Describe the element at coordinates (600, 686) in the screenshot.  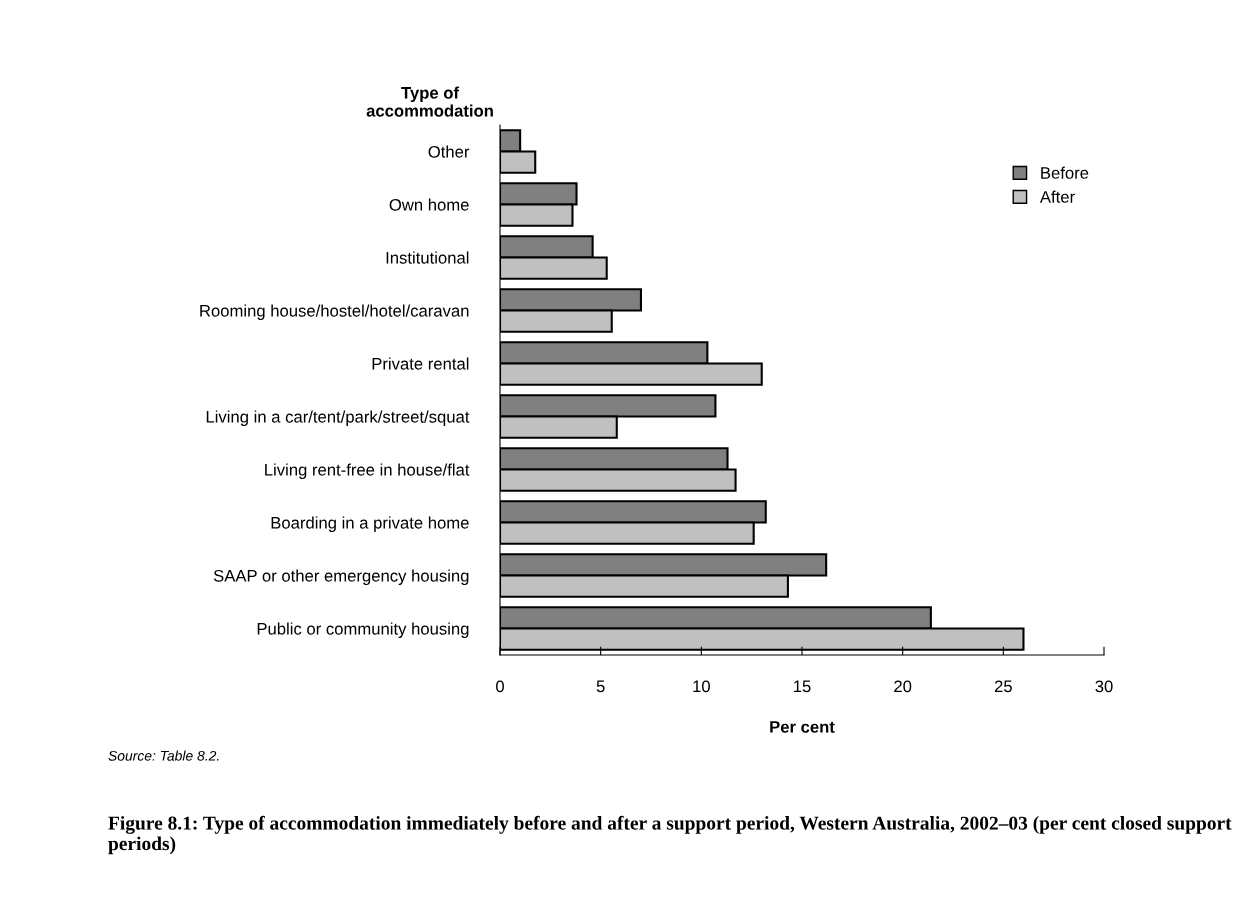
I see `x-tick-label: 5` at that location.